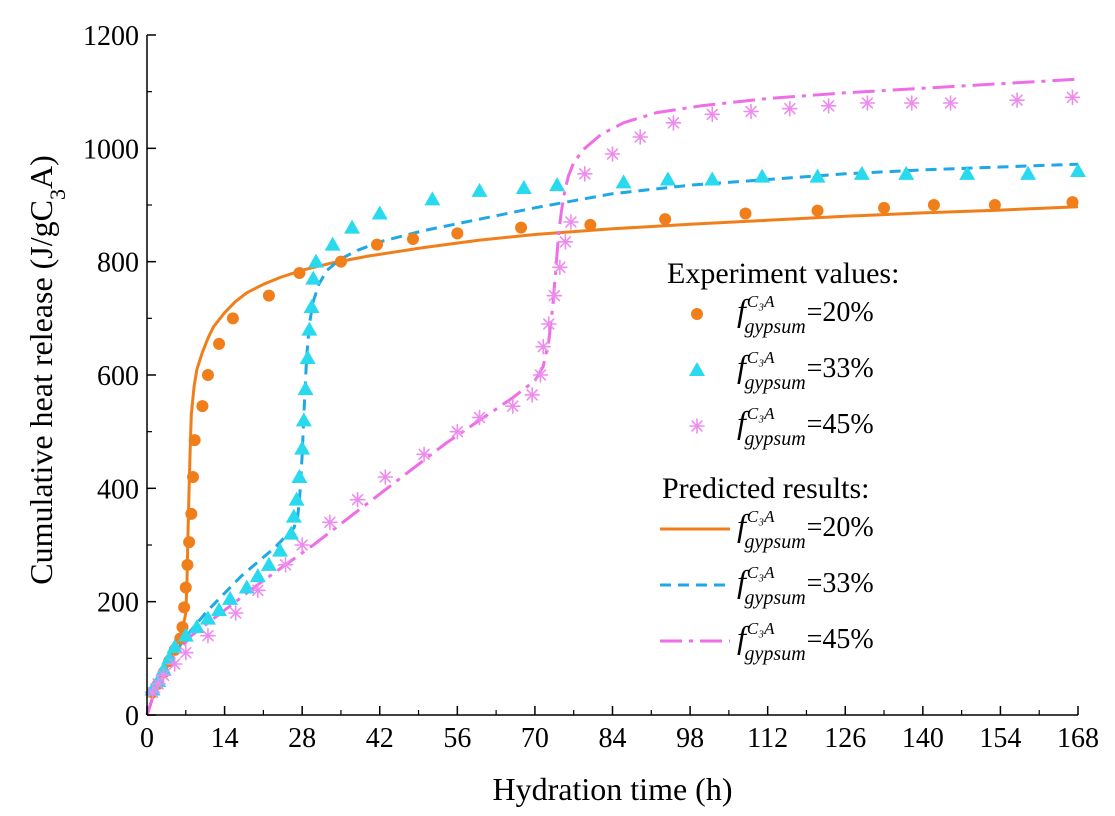 The width and height of the screenshot is (1115, 816). Describe the element at coordinates (225, 738) in the screenshot. I see `x-tick-label: 14` at that location.